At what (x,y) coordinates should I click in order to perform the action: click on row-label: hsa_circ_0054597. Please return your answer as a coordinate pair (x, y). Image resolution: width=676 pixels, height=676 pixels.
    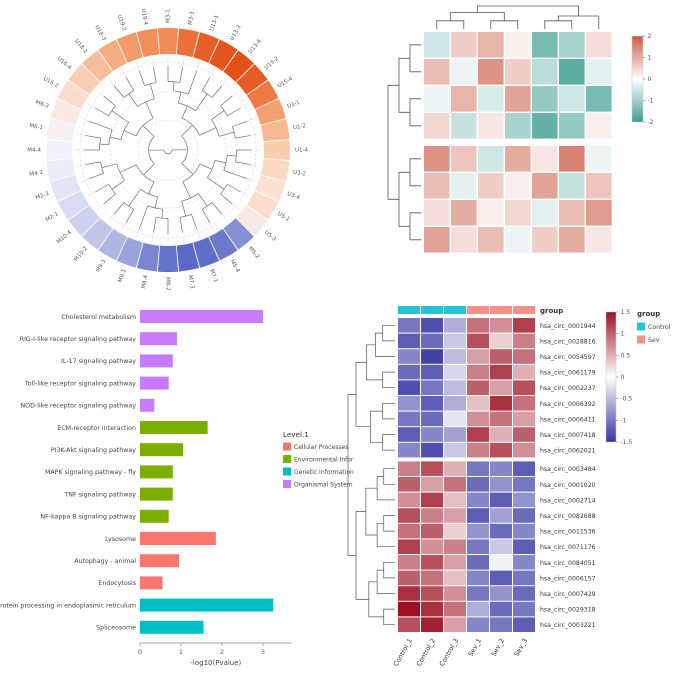
    Looking at the image, I should click on (568, 357).